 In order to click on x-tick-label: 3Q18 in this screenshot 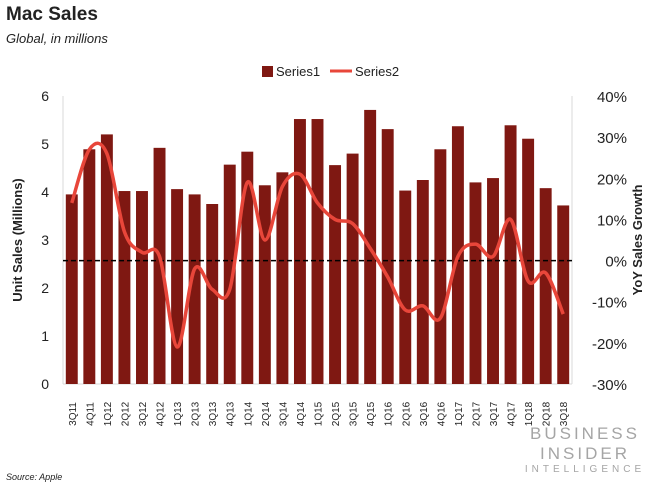, I will do `click(564, 413)`.